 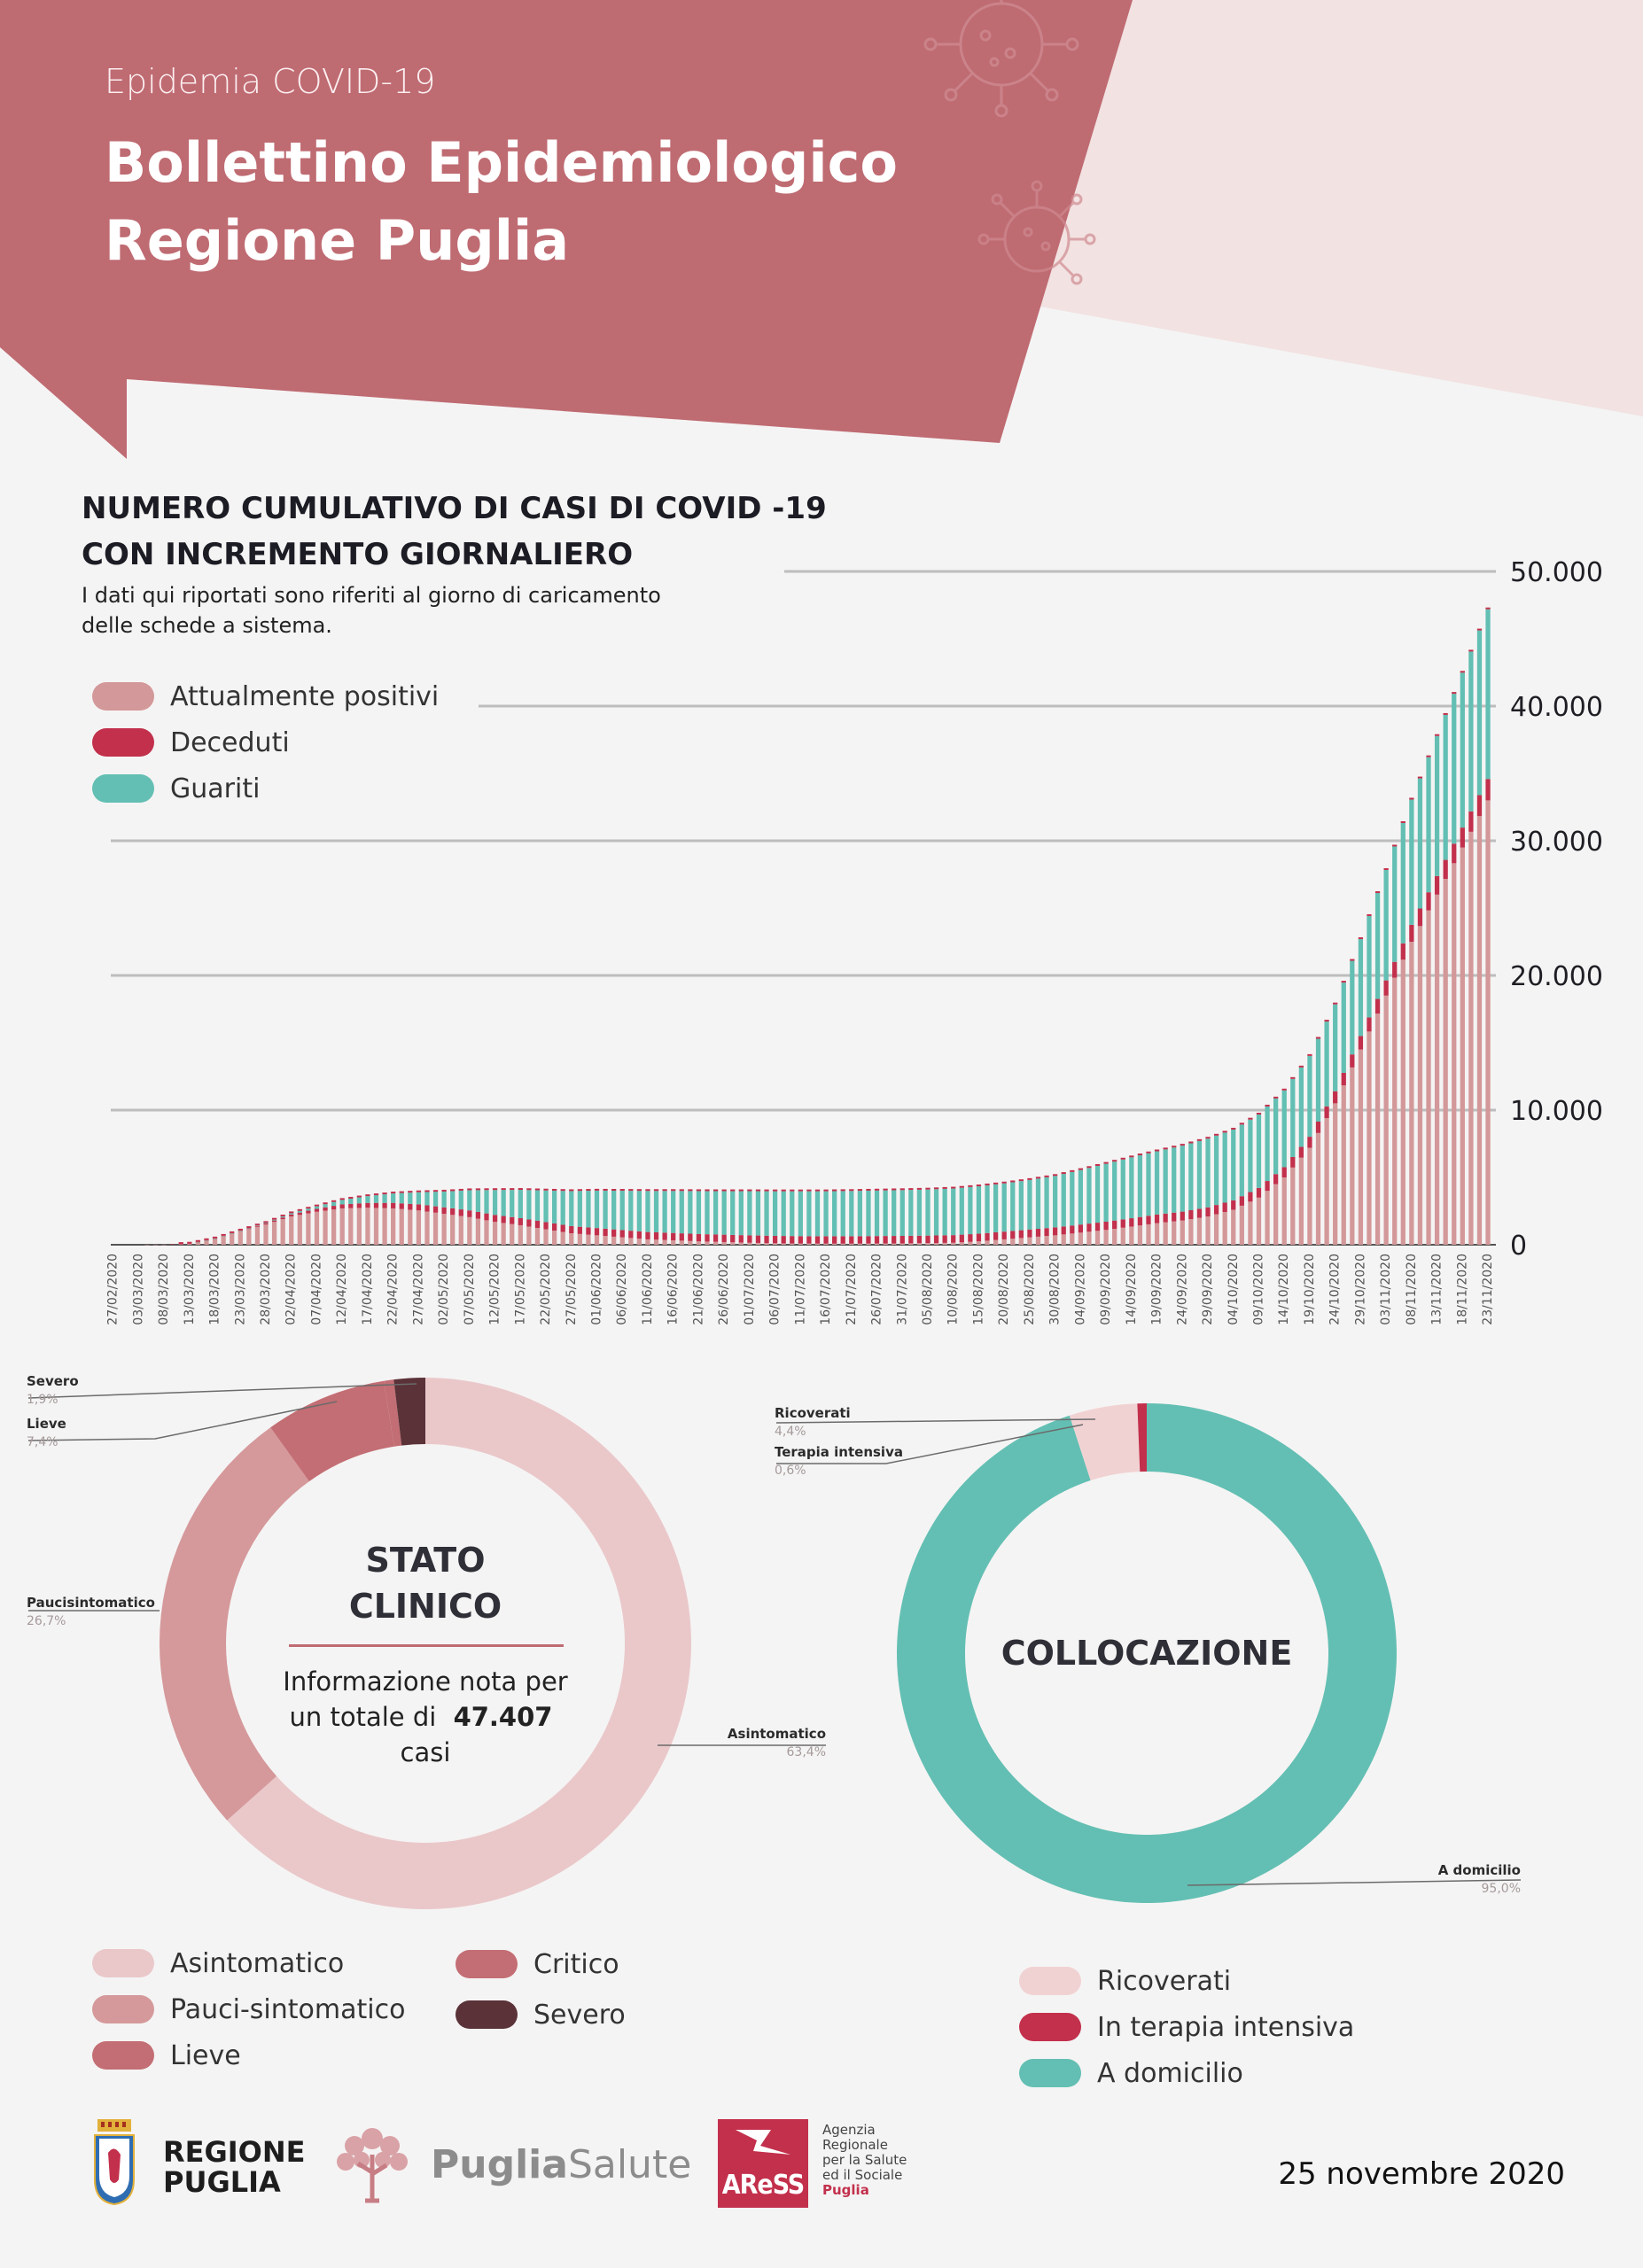 What do you see at coordinates (495, 1289) in the screenshot?
I see `x-tick-label: 12/05/2020` at bounding box center [495, 1289].